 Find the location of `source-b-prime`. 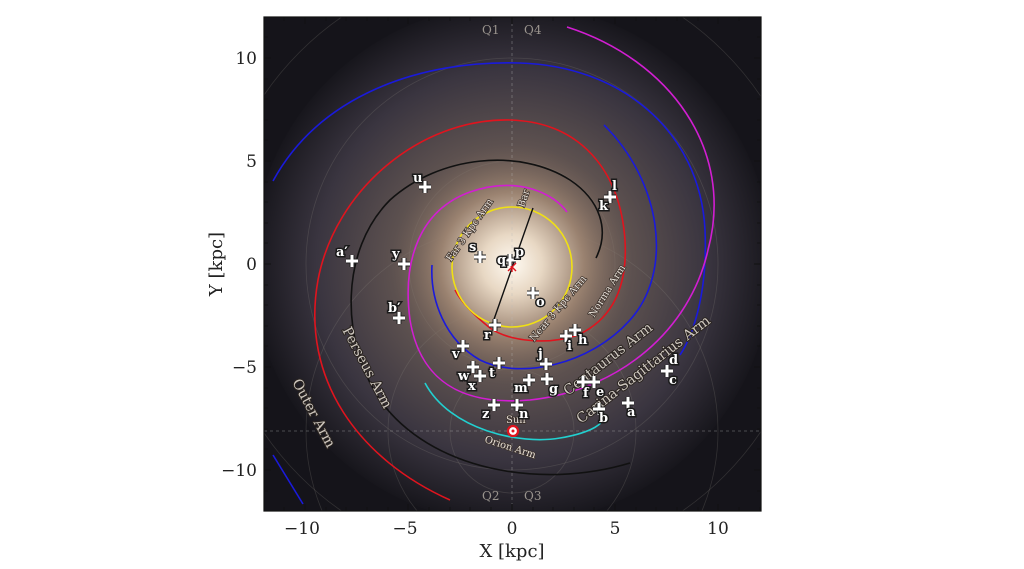

source-b-prime is located at coordinates (399, 318).